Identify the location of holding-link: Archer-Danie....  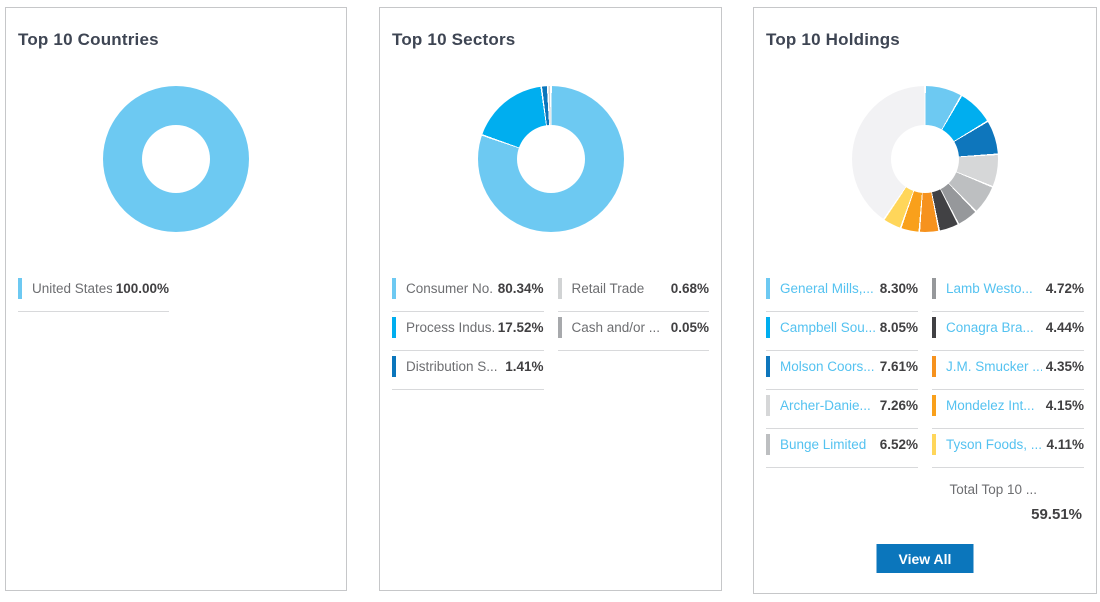
(825, 405).